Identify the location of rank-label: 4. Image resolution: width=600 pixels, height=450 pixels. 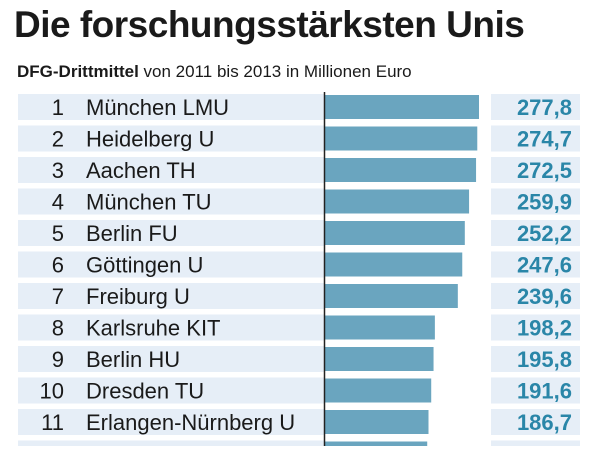
(58, 202).